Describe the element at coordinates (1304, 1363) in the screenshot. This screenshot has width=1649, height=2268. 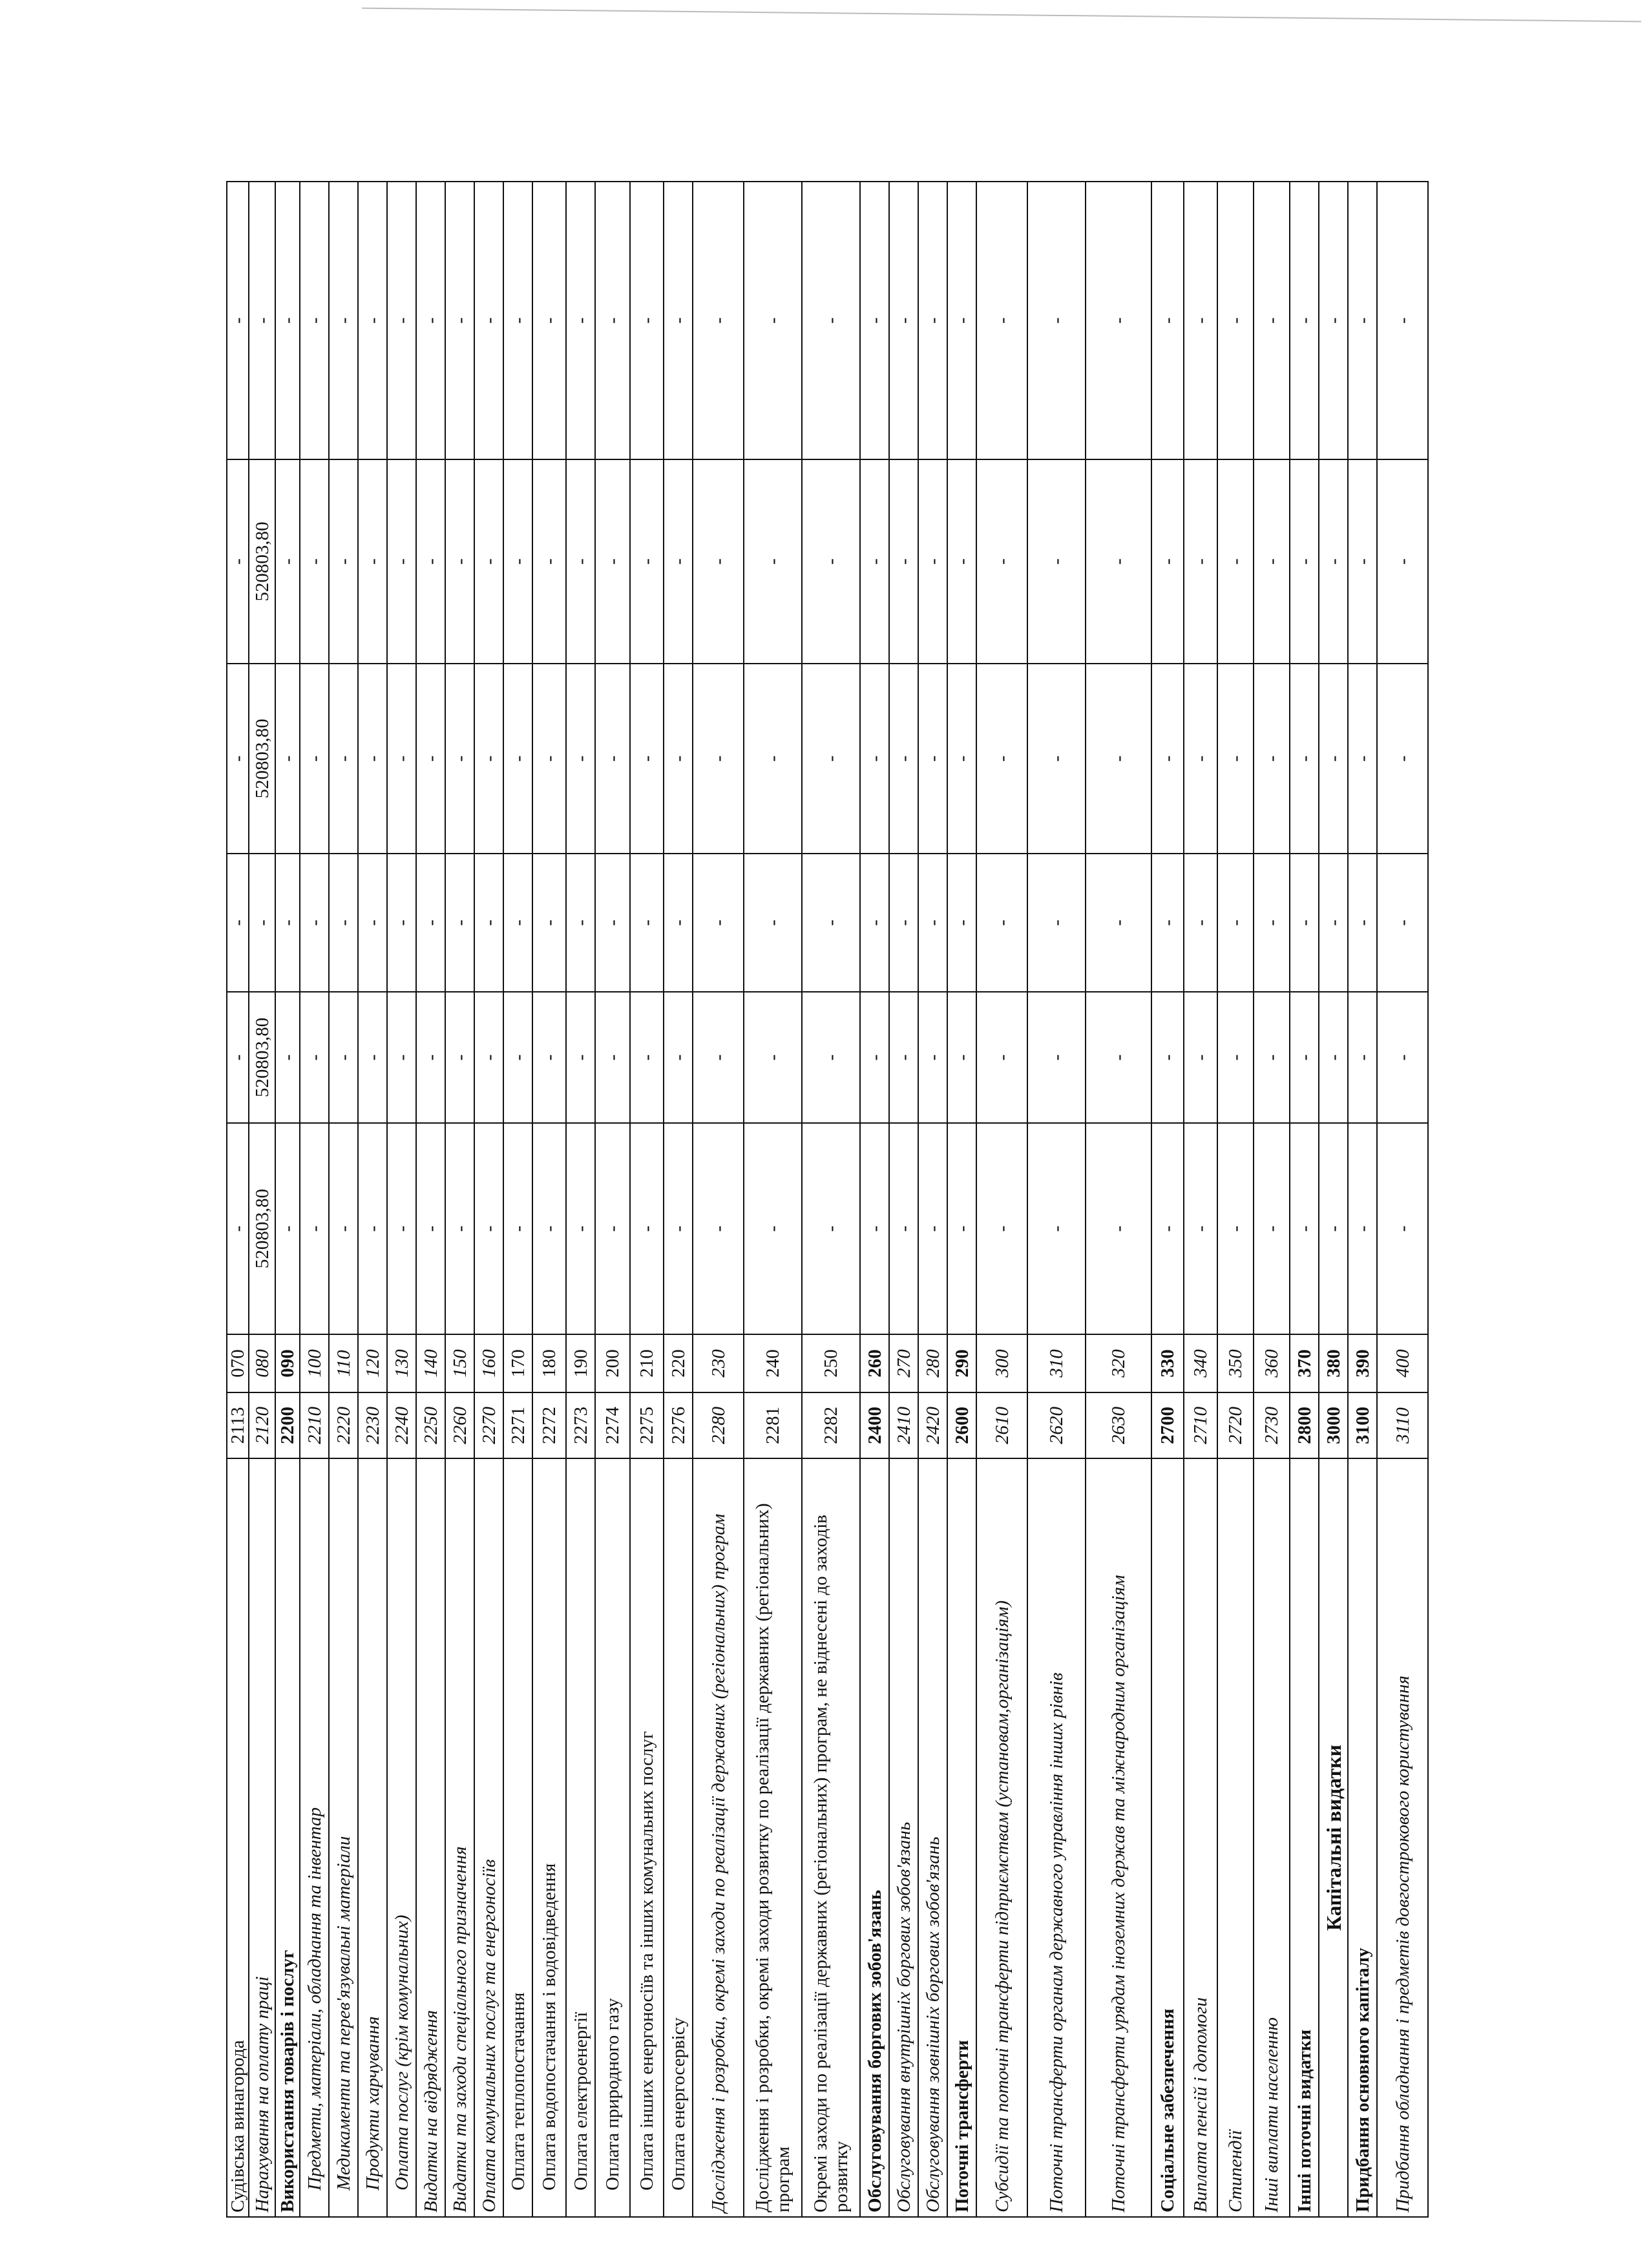
I see `line-code: 370` at that location.